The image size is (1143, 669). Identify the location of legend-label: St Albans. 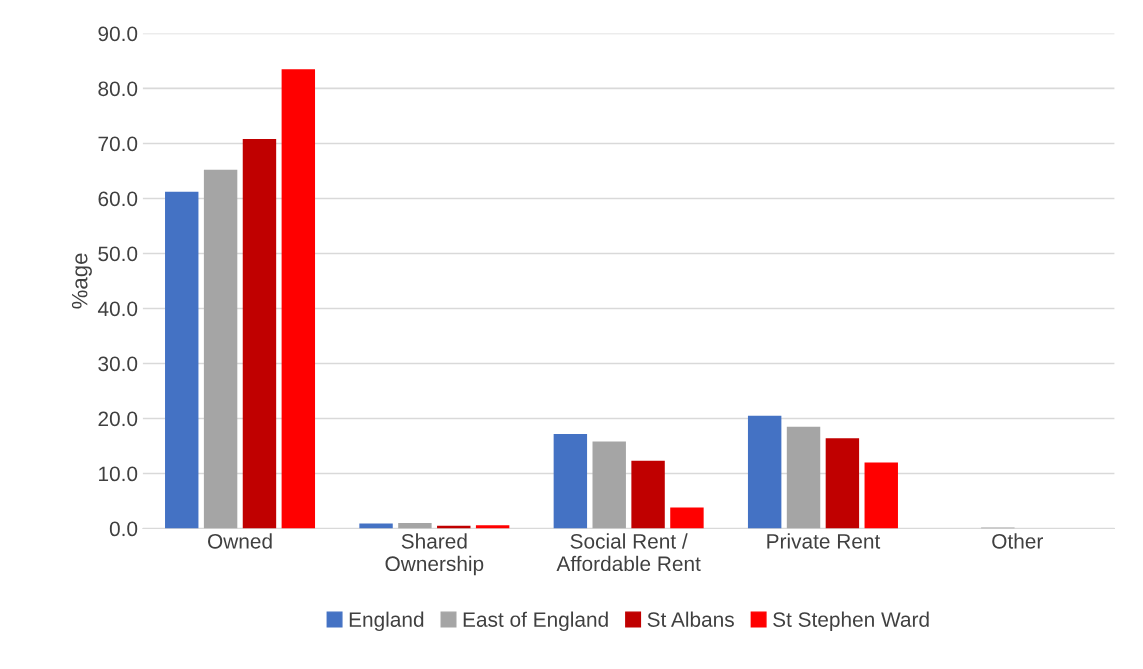
(690, 619).